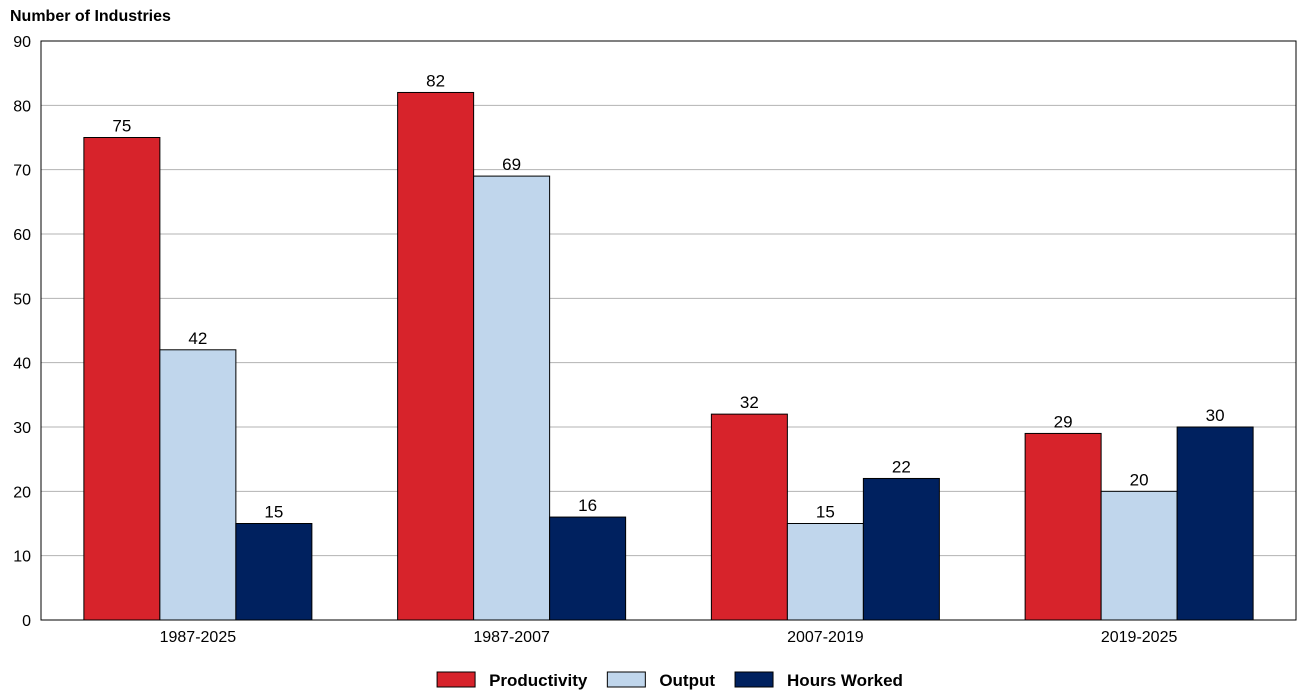 The width and height of the screenshot is (1302, 693). Describe the element at coordinates (1139, 479) in the screenshot. I see `data-label: 20` at that location.